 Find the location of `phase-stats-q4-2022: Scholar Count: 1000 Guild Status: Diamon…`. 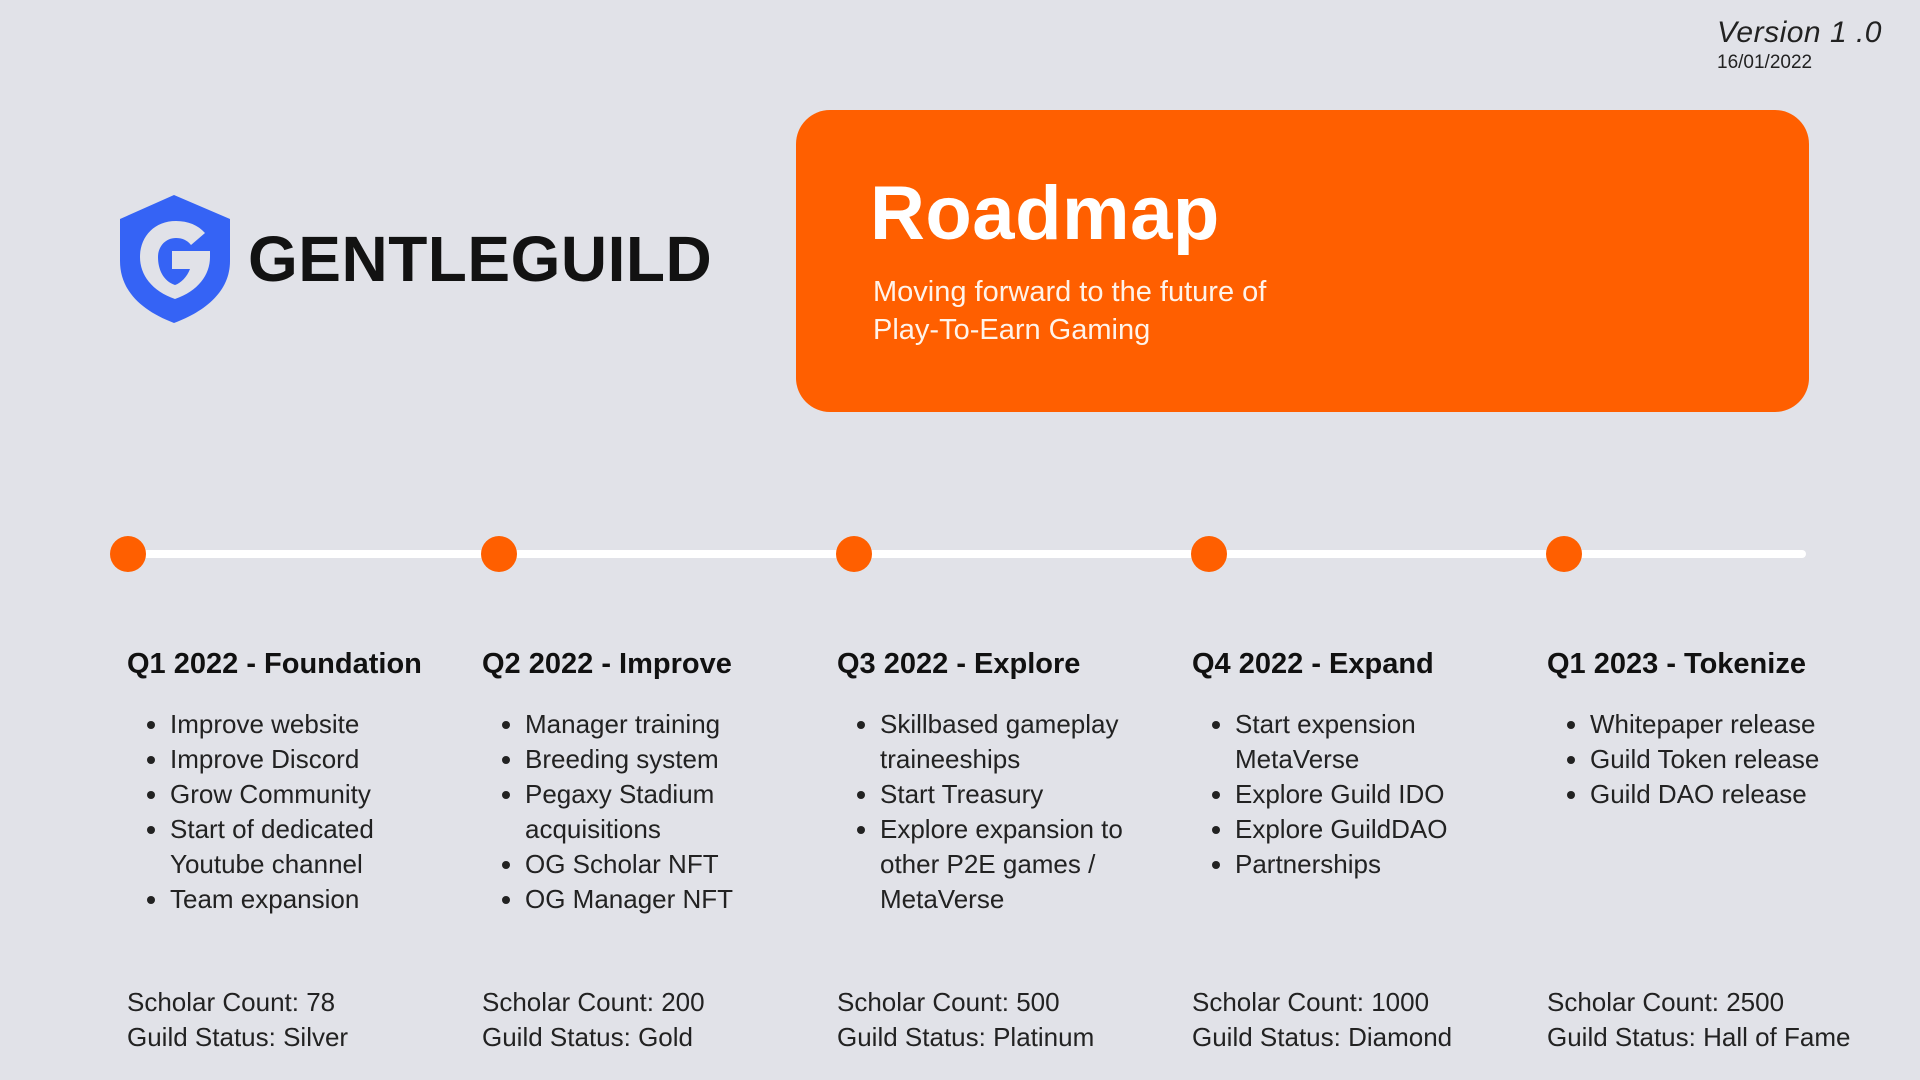

phase-stats-q4-2022: Scholar Count: 1000 Guild Status: Diamon… is located at coordinates (1322, 1020).